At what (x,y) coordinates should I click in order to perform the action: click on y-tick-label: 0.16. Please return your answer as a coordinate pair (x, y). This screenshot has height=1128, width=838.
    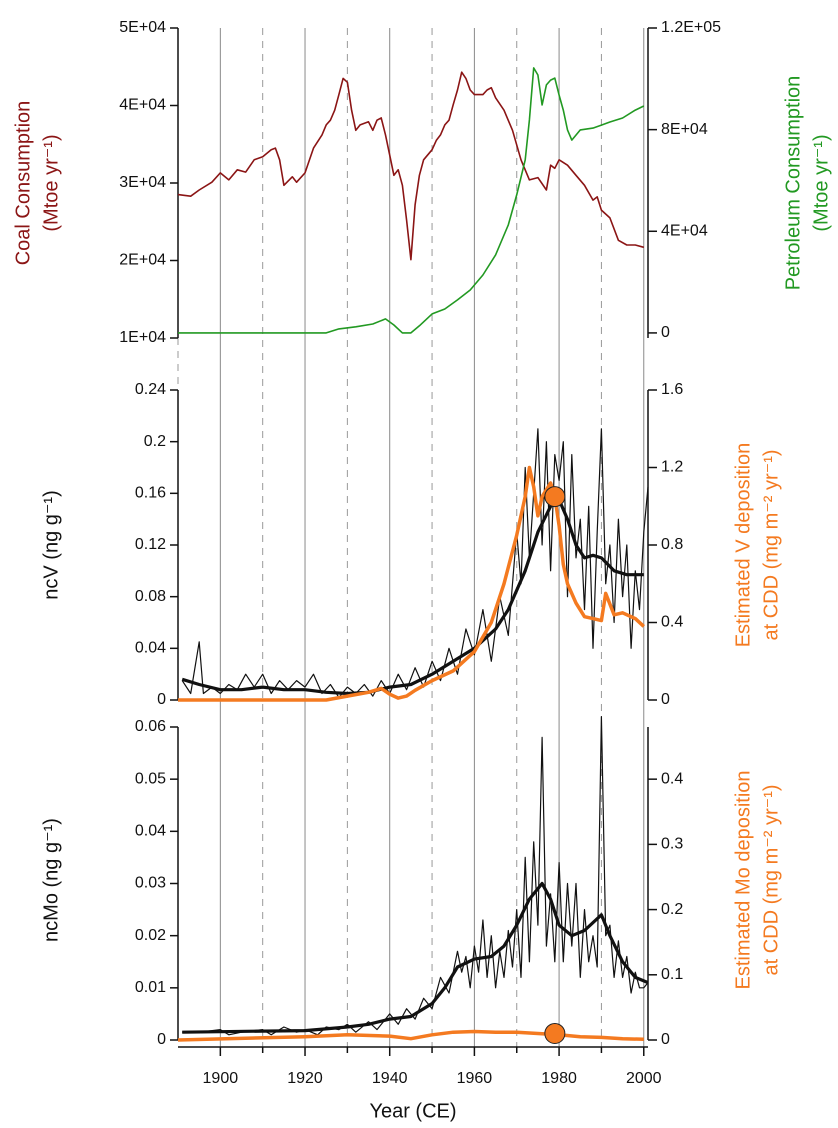
    Looking at the image, I should click on (150, 493).